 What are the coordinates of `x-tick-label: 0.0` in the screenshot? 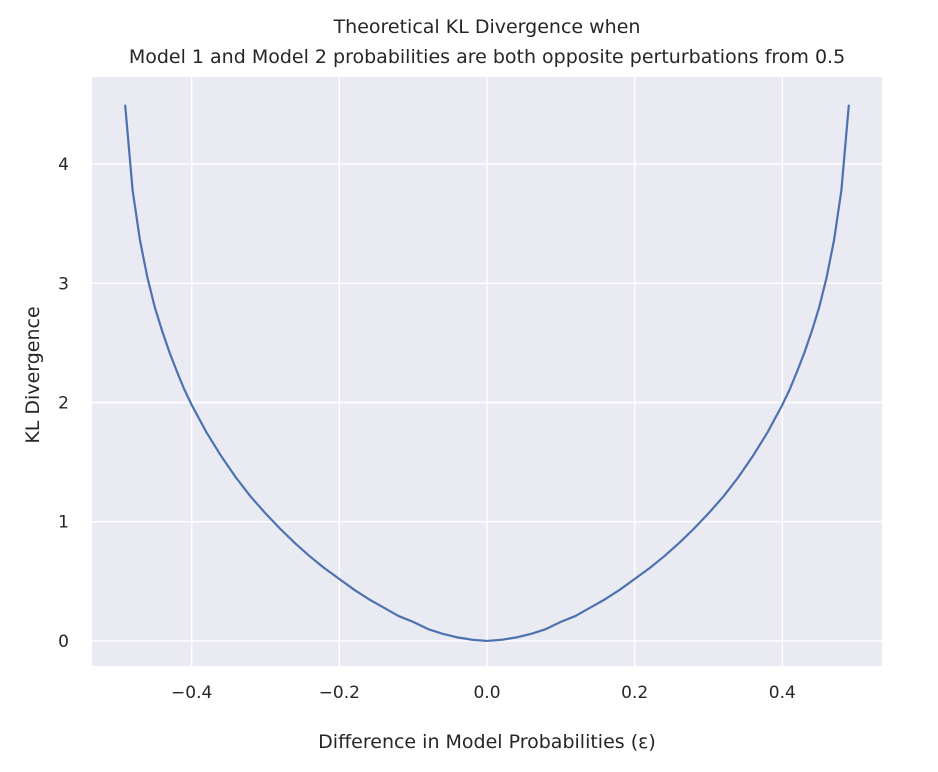 It's located at (486, 693).